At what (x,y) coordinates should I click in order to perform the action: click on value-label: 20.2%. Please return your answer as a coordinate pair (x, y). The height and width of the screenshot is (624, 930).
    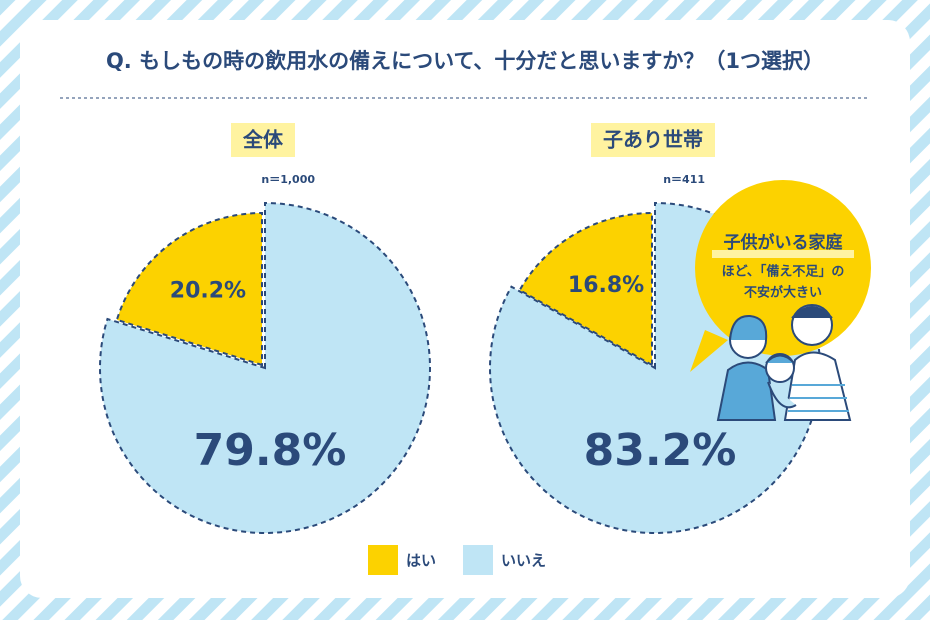
    Looking at the image, I should click on (208, 291).